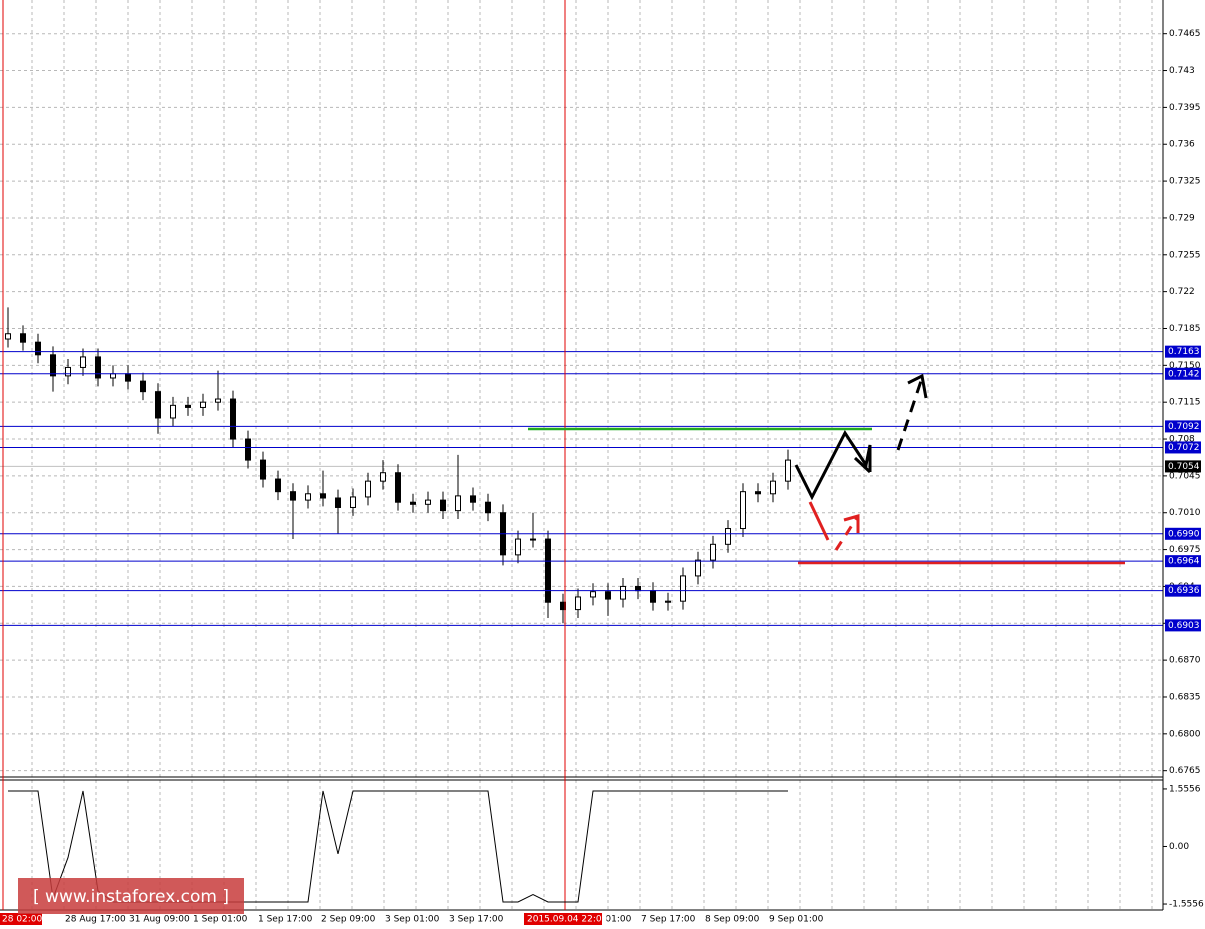  Describe the element at coordinates (1185, 403) in the screenshot. I see `y-tick-label: 0.7115` at that location.